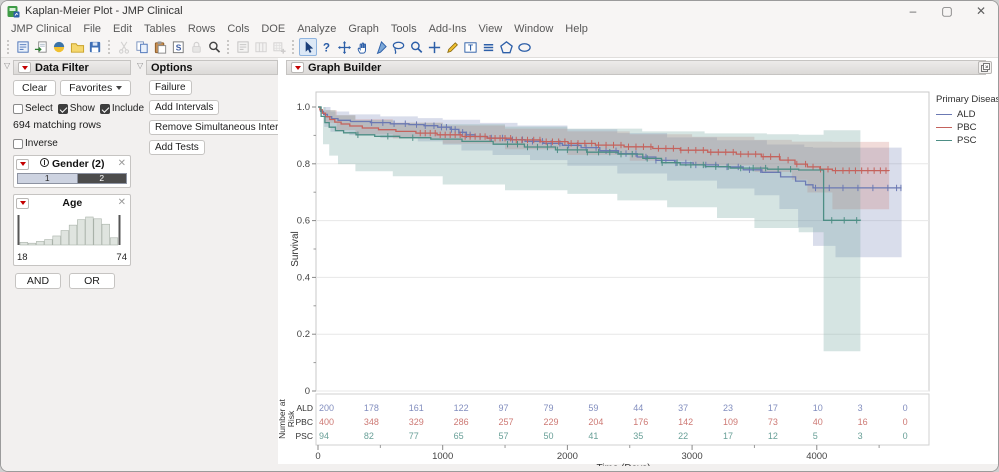 Image resolution: width=999 pixels, height=472 pixels. Describe the element at coordinates (92, 29) in the screenshot. I see `menu-file: File` at that location.